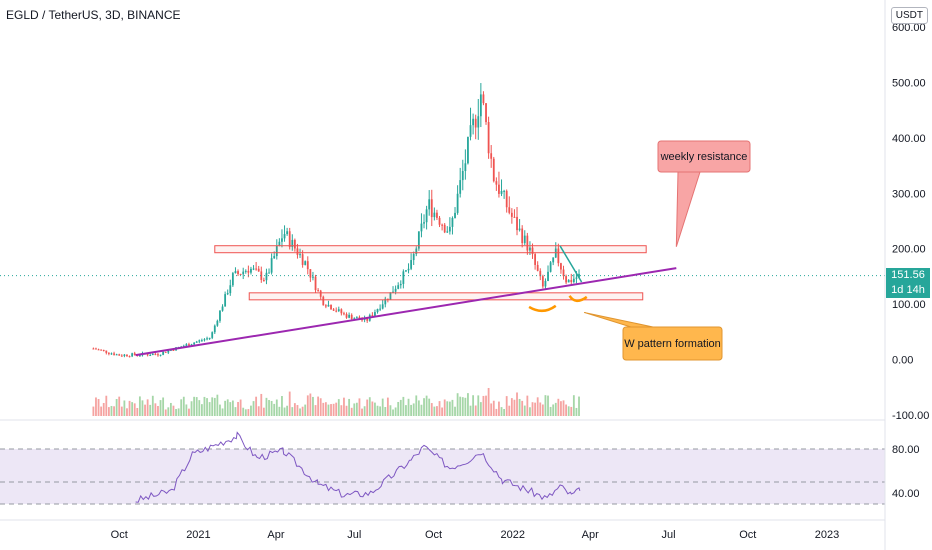 The height and width of the screenshot is (550, 932). Describe the element at coordinates (704, 156) in the screenshot. I see `weekly-resistance-note` at that location.